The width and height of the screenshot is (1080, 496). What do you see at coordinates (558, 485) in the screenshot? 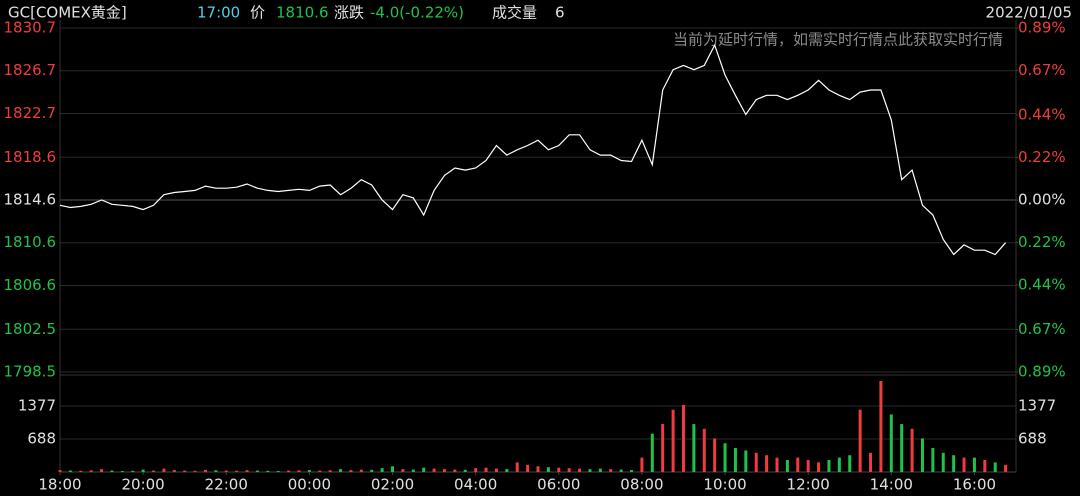
I see `x-tick-label: 06:00` at bounding box center [558, 485].